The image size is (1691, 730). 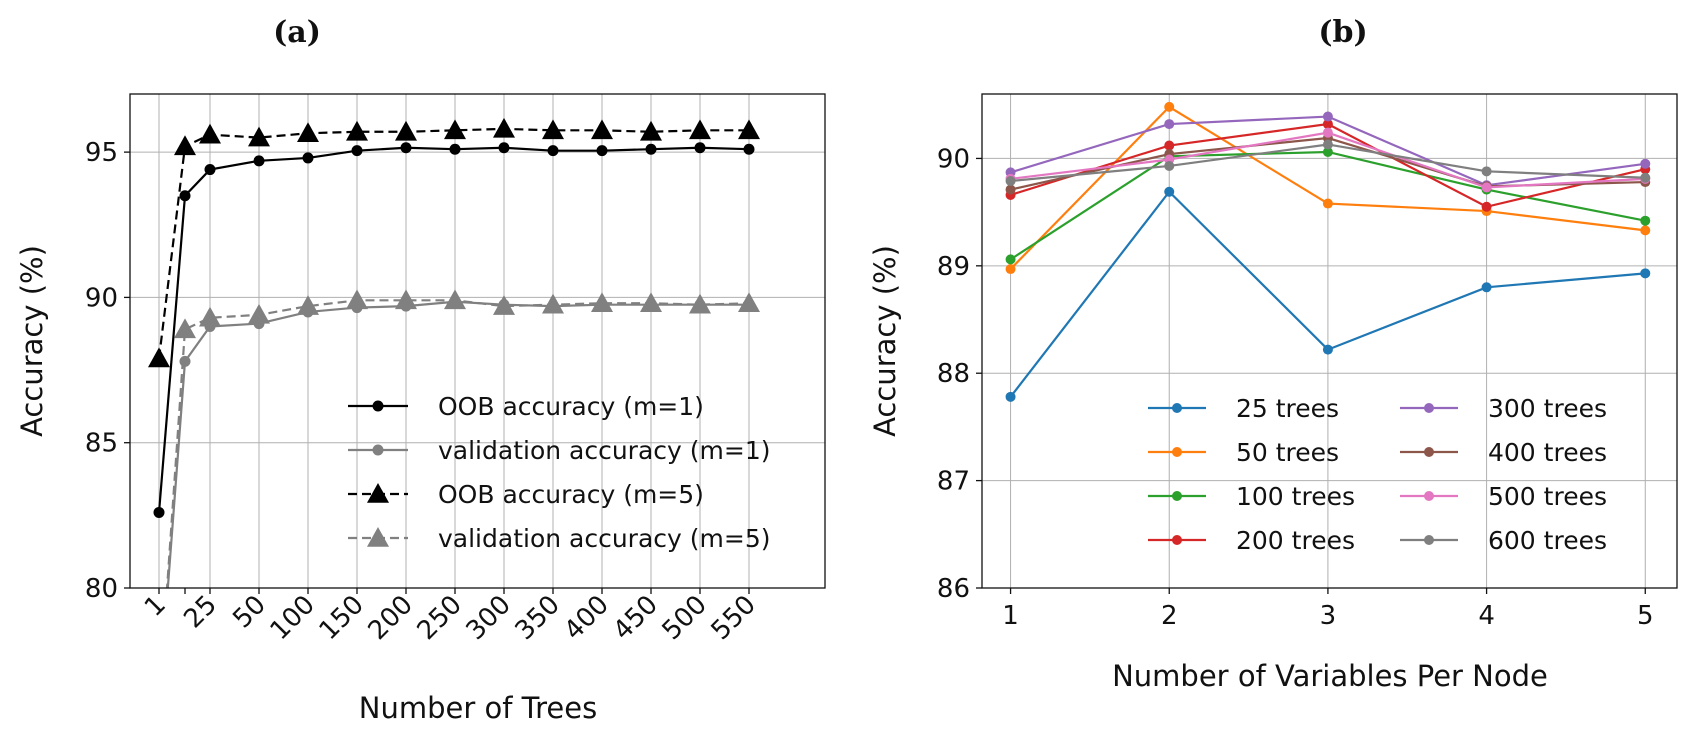 I want to click on x-tick-label-100: 100, so click(x=293, y=618).